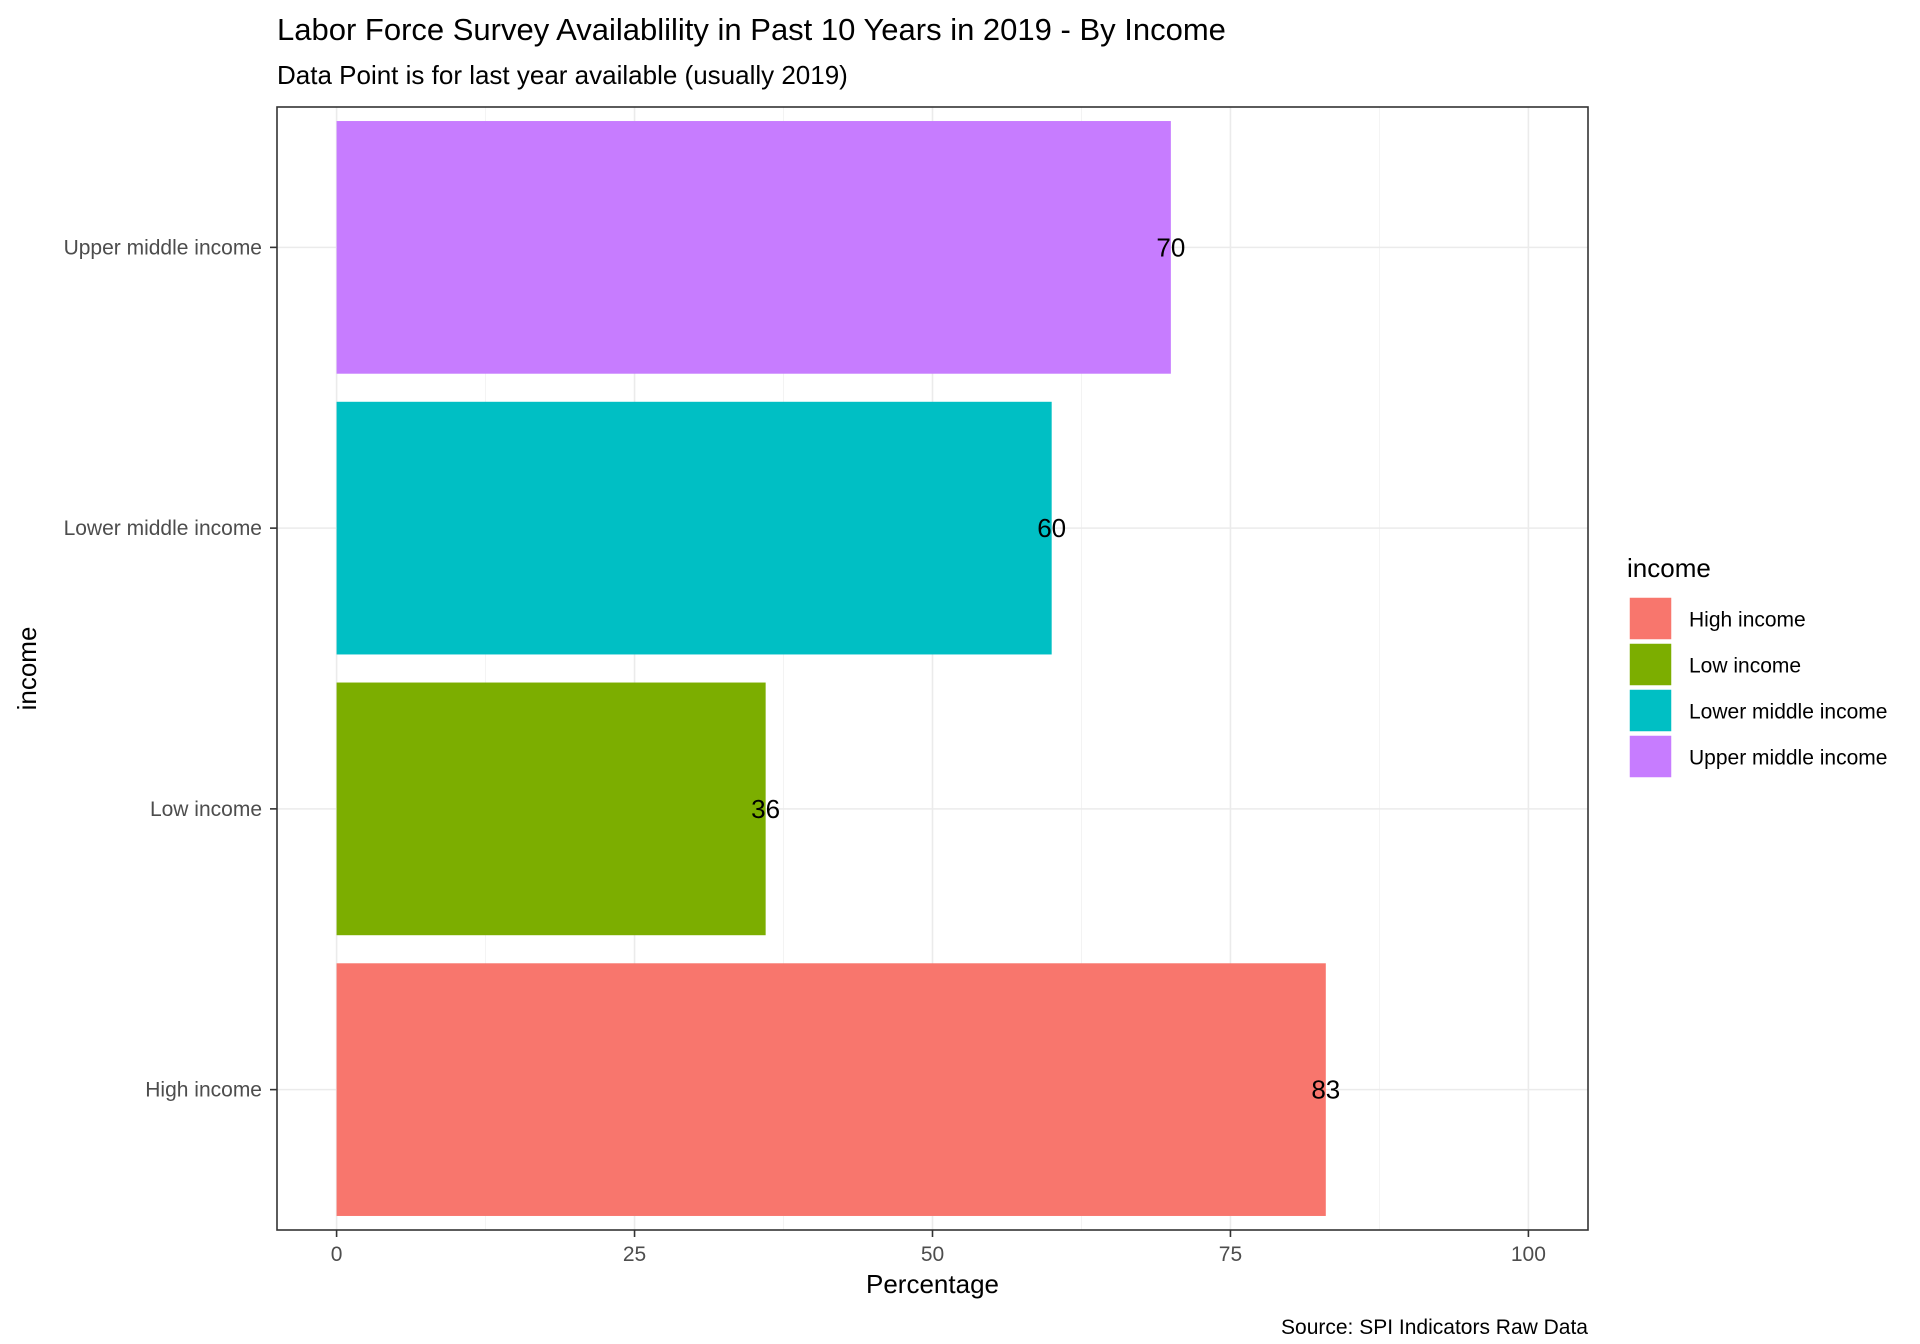 The height and width of the screenshot is (1344, 1920). What do you see at coordinates (163, 247) in the screenshot?
I see `y-tick-label: Upper middle income` at bounding box center [163, 247].